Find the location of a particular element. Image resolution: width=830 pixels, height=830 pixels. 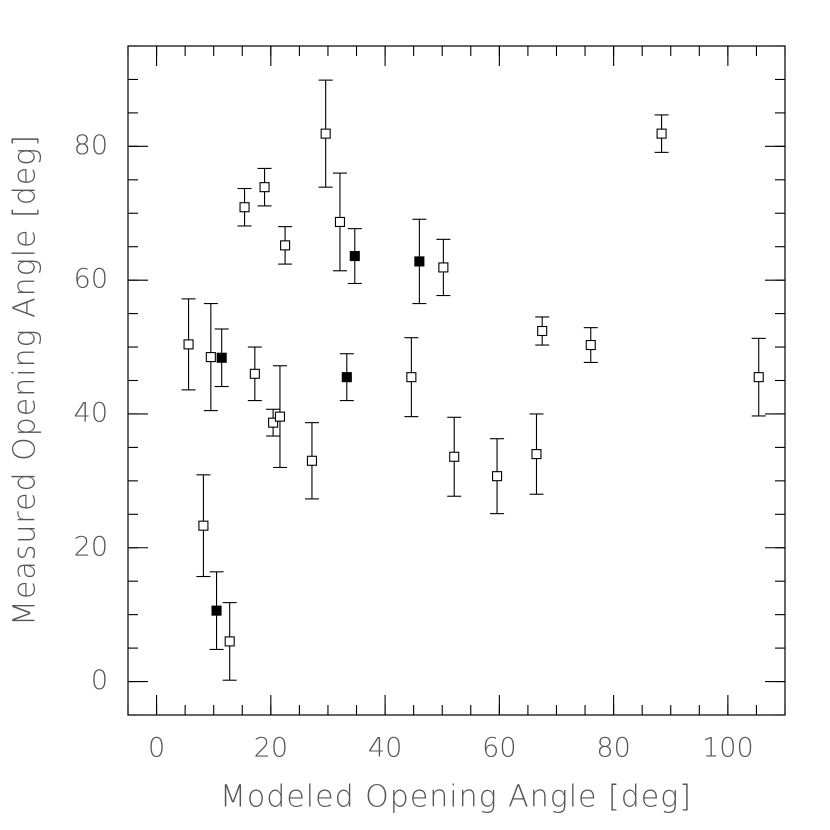

y-tick-label: 20 is located at coordinates (91, 546).